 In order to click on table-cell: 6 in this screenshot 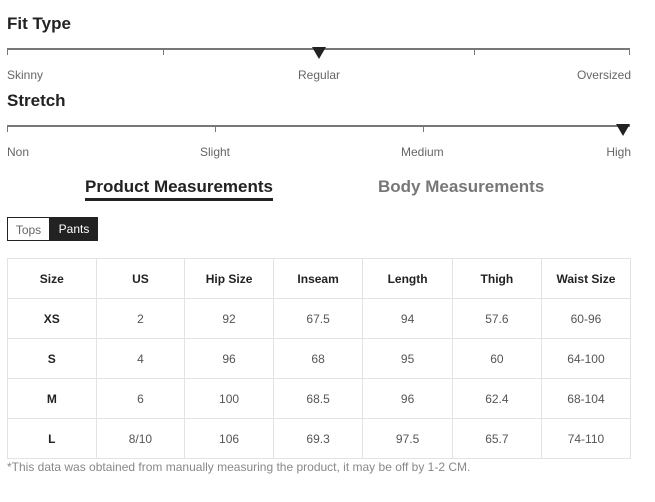, I will do `click(140, 398)`.